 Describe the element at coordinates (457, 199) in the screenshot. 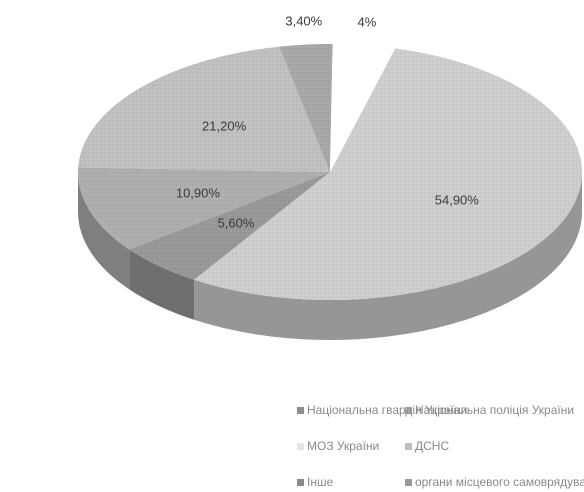

I see `data-label-0: 54,90%` at that location.